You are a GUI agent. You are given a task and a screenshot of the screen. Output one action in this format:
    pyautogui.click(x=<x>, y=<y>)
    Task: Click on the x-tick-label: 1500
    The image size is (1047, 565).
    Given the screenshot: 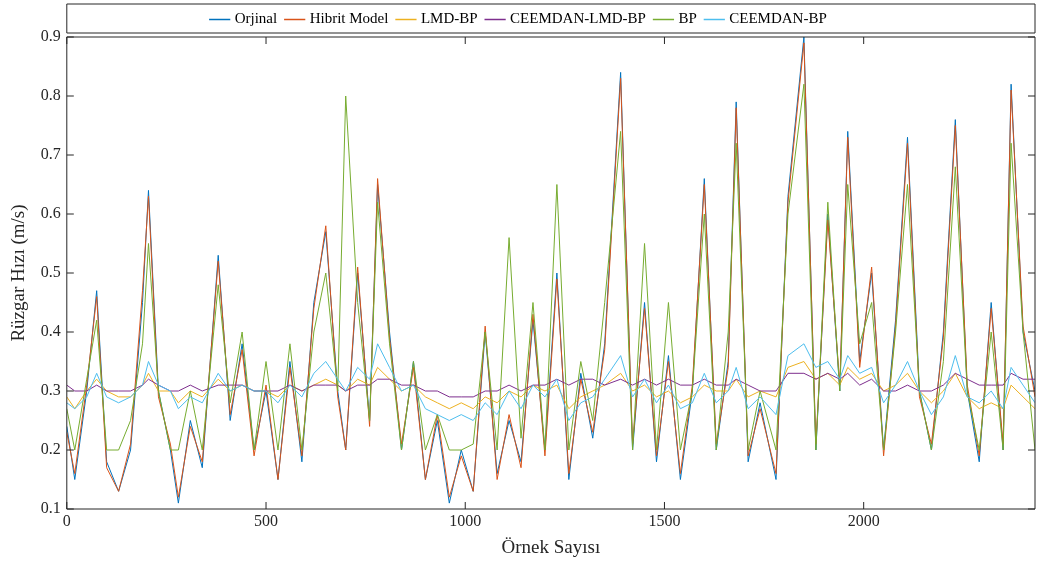 What is the action you would take?
    pyautogui.click(x=664, y=520)
    